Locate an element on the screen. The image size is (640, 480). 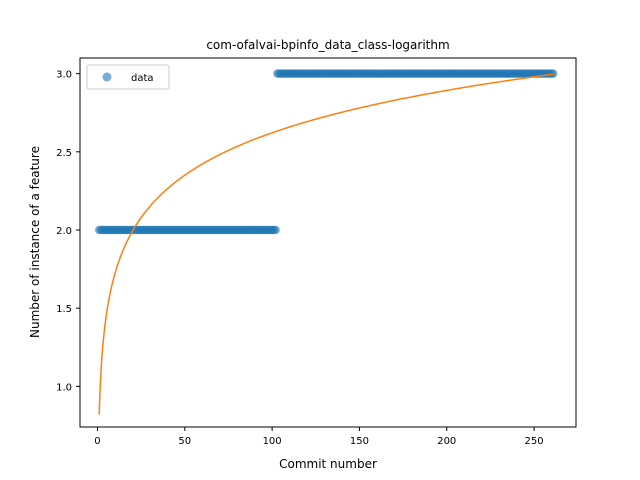
y-tick-label: 1.5 is located at coordinates (64, 309).